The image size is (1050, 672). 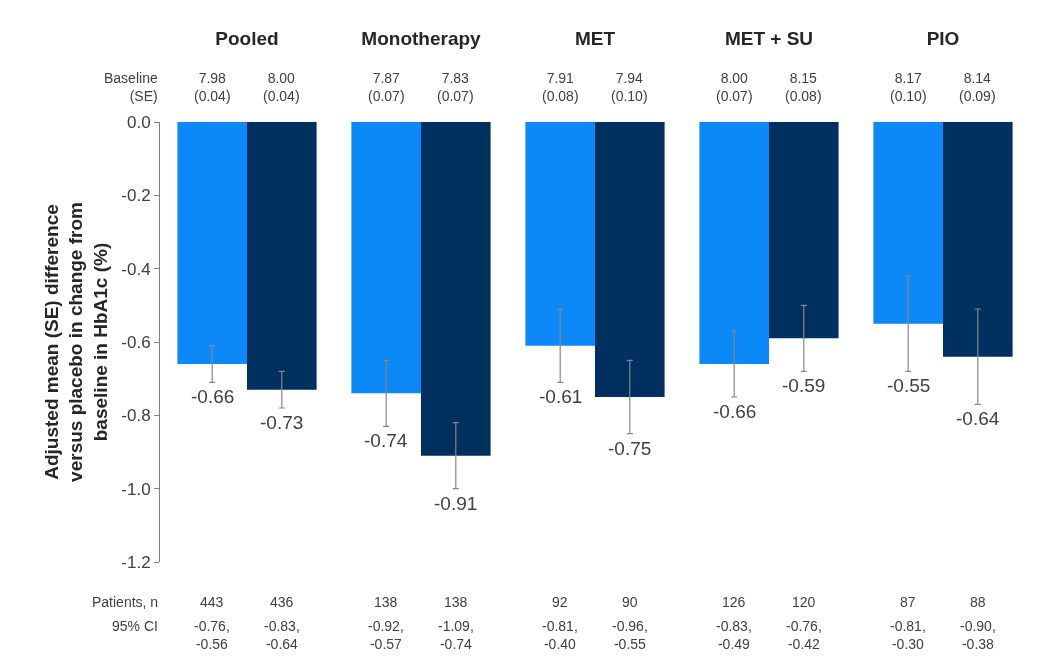 I want to click on data-label: -0.61, so click(x=561, y=396).